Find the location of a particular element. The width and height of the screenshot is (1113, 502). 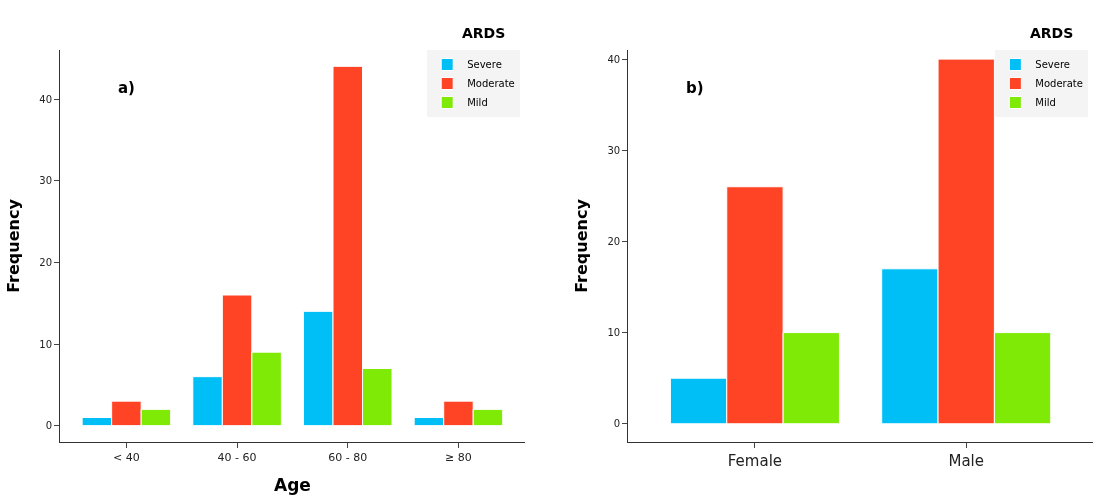

x-tick-label: Male is located at coordinates (966, 461).